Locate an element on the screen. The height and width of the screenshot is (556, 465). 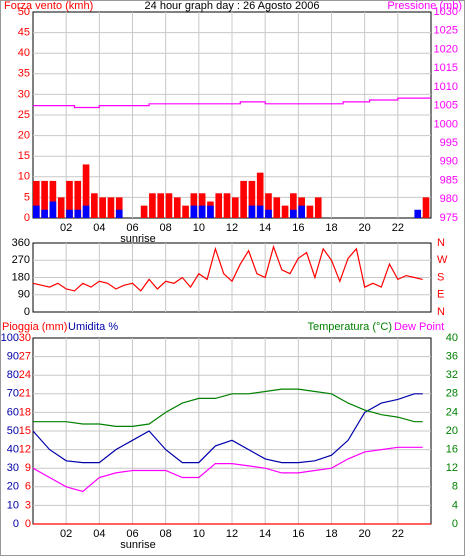
x-tick-label: 04 is located at coordinates (99, 228).